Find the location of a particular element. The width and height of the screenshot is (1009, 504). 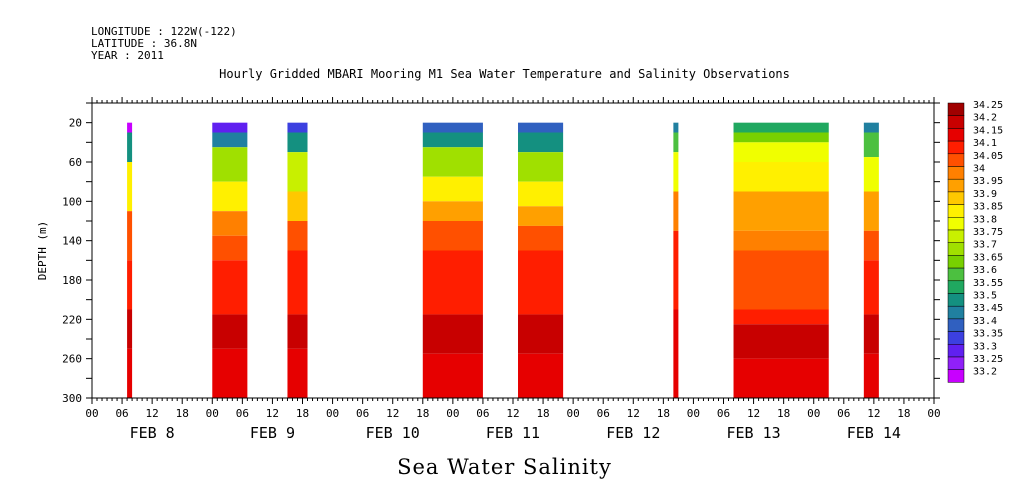

x-day-label: FEB 13 is located at coordinates (753, 433).